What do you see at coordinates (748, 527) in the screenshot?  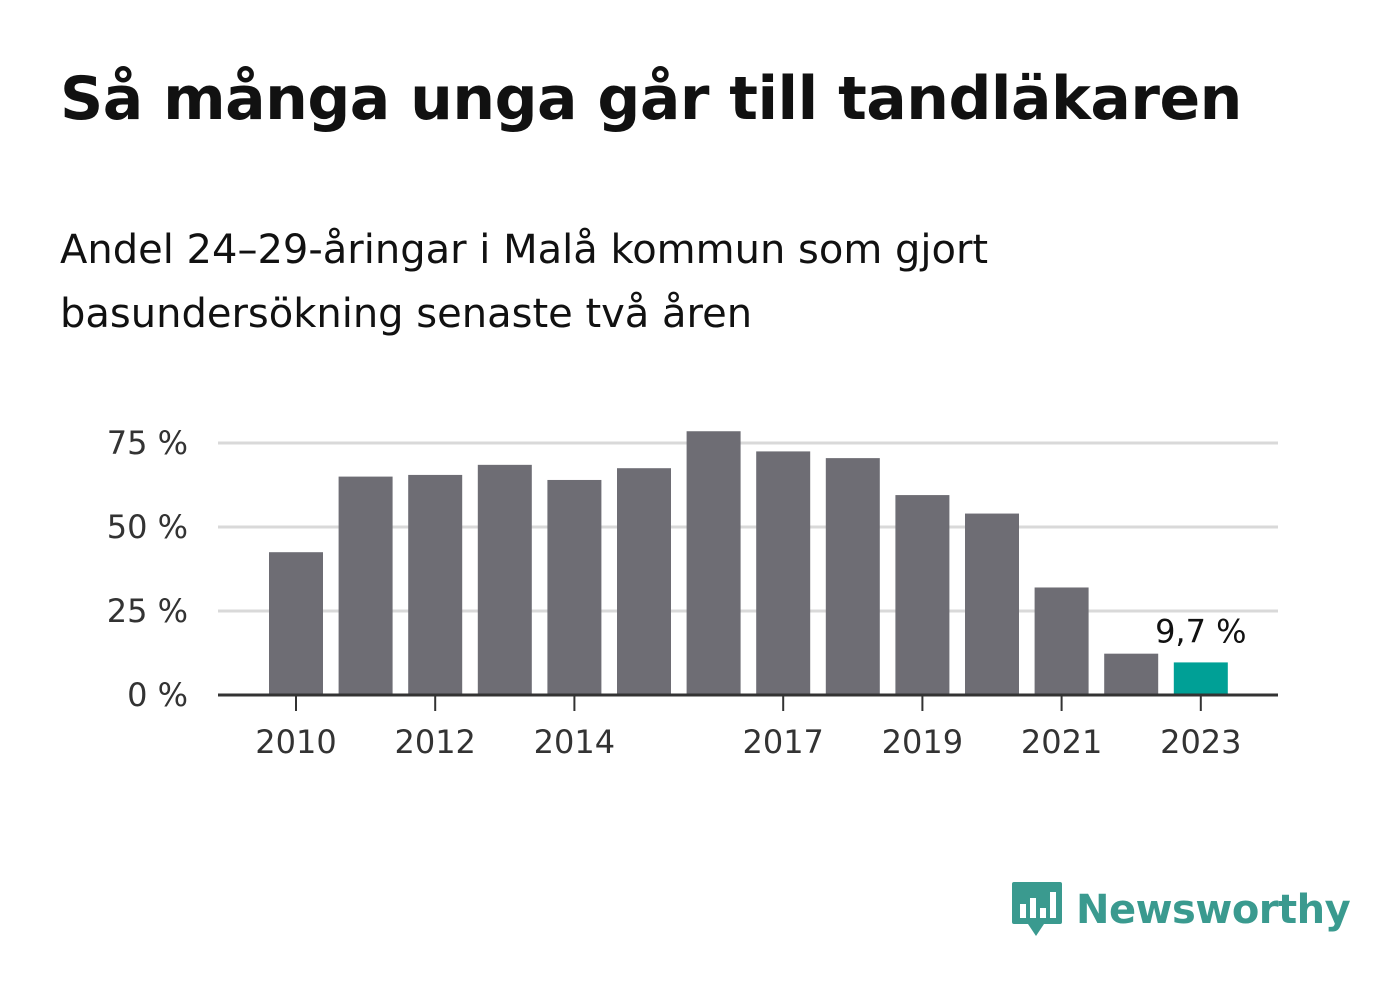 I see `grid-lines` at bounding box center [748, 527].